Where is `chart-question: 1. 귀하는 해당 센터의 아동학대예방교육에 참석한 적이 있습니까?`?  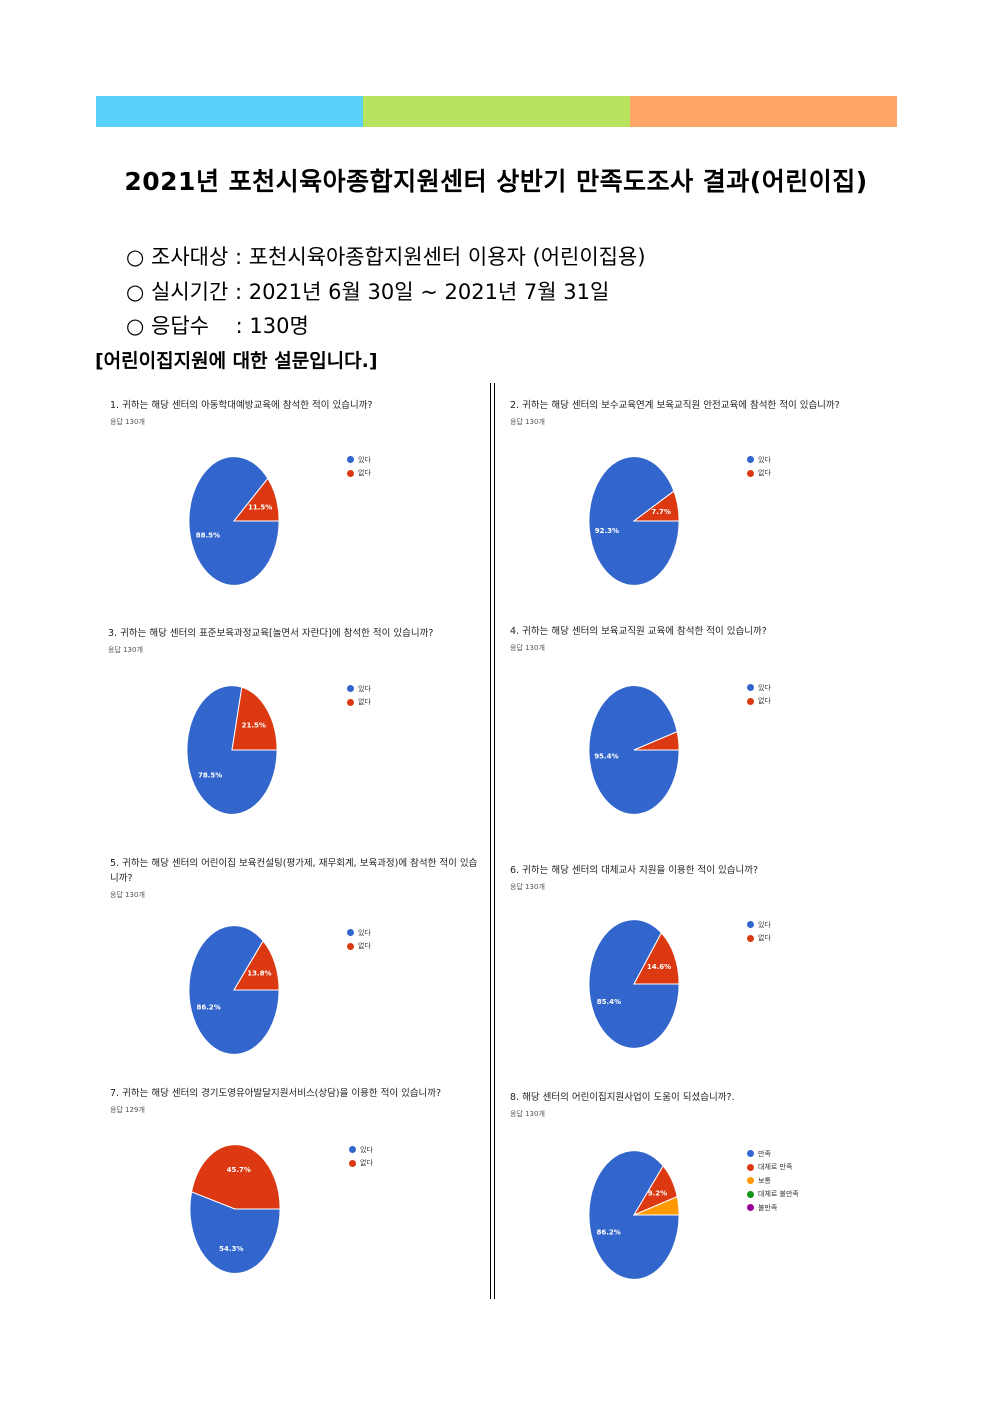
chart-question: 1. 귀하는 해당 센터의 아동학대예방교육에 참석한 적이 있습니까? is located at coordinates (241, 405).